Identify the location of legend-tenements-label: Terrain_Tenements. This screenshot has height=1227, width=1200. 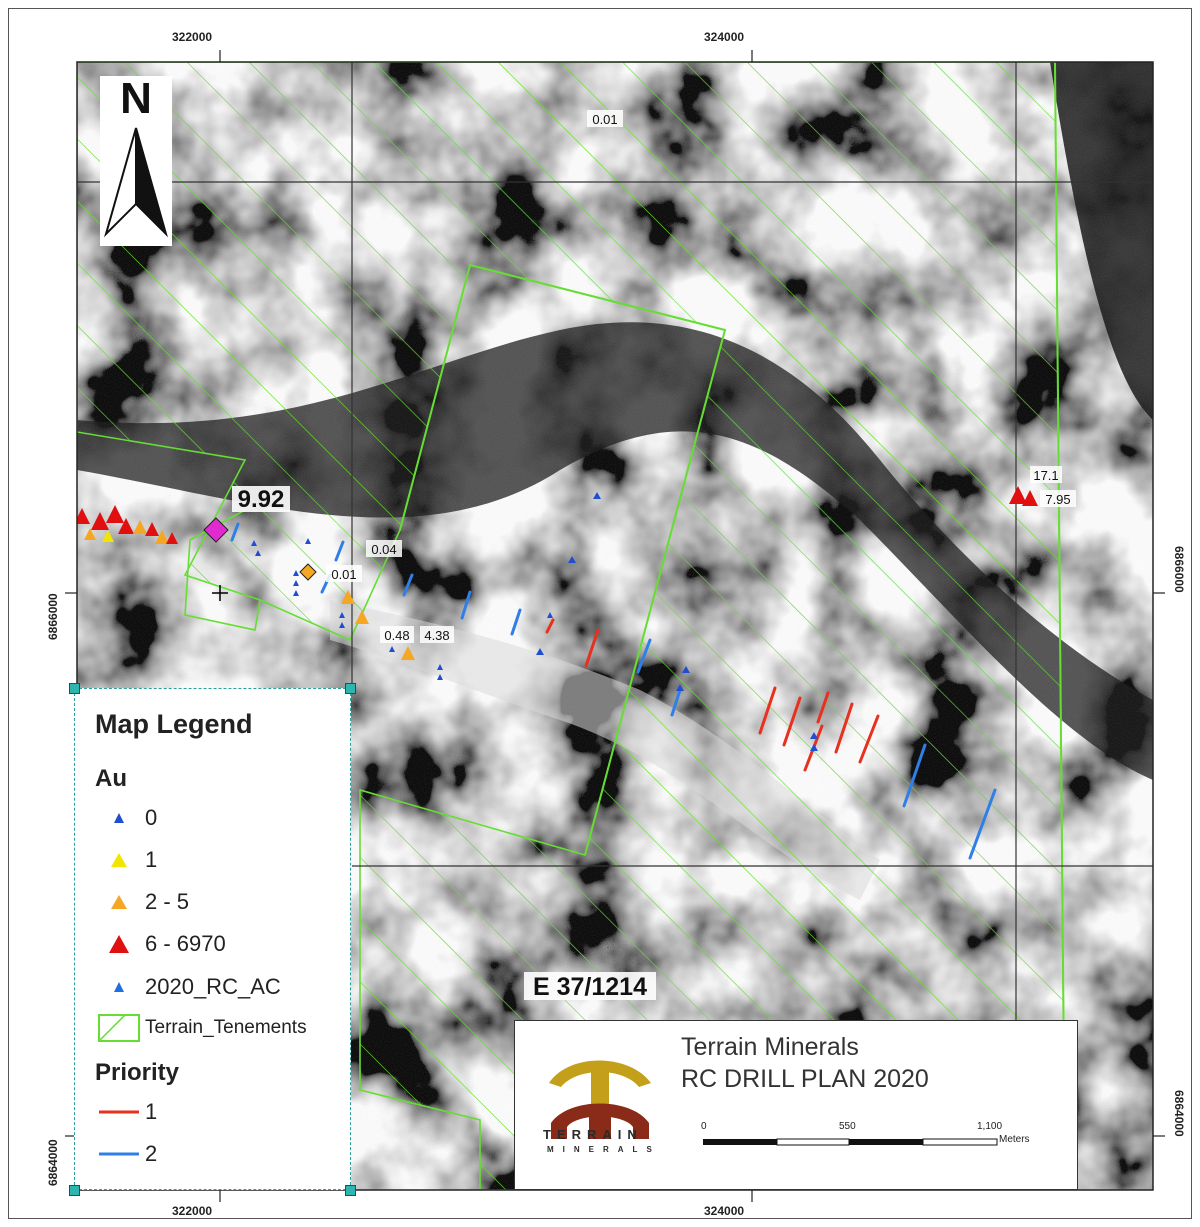
(226, 1027).